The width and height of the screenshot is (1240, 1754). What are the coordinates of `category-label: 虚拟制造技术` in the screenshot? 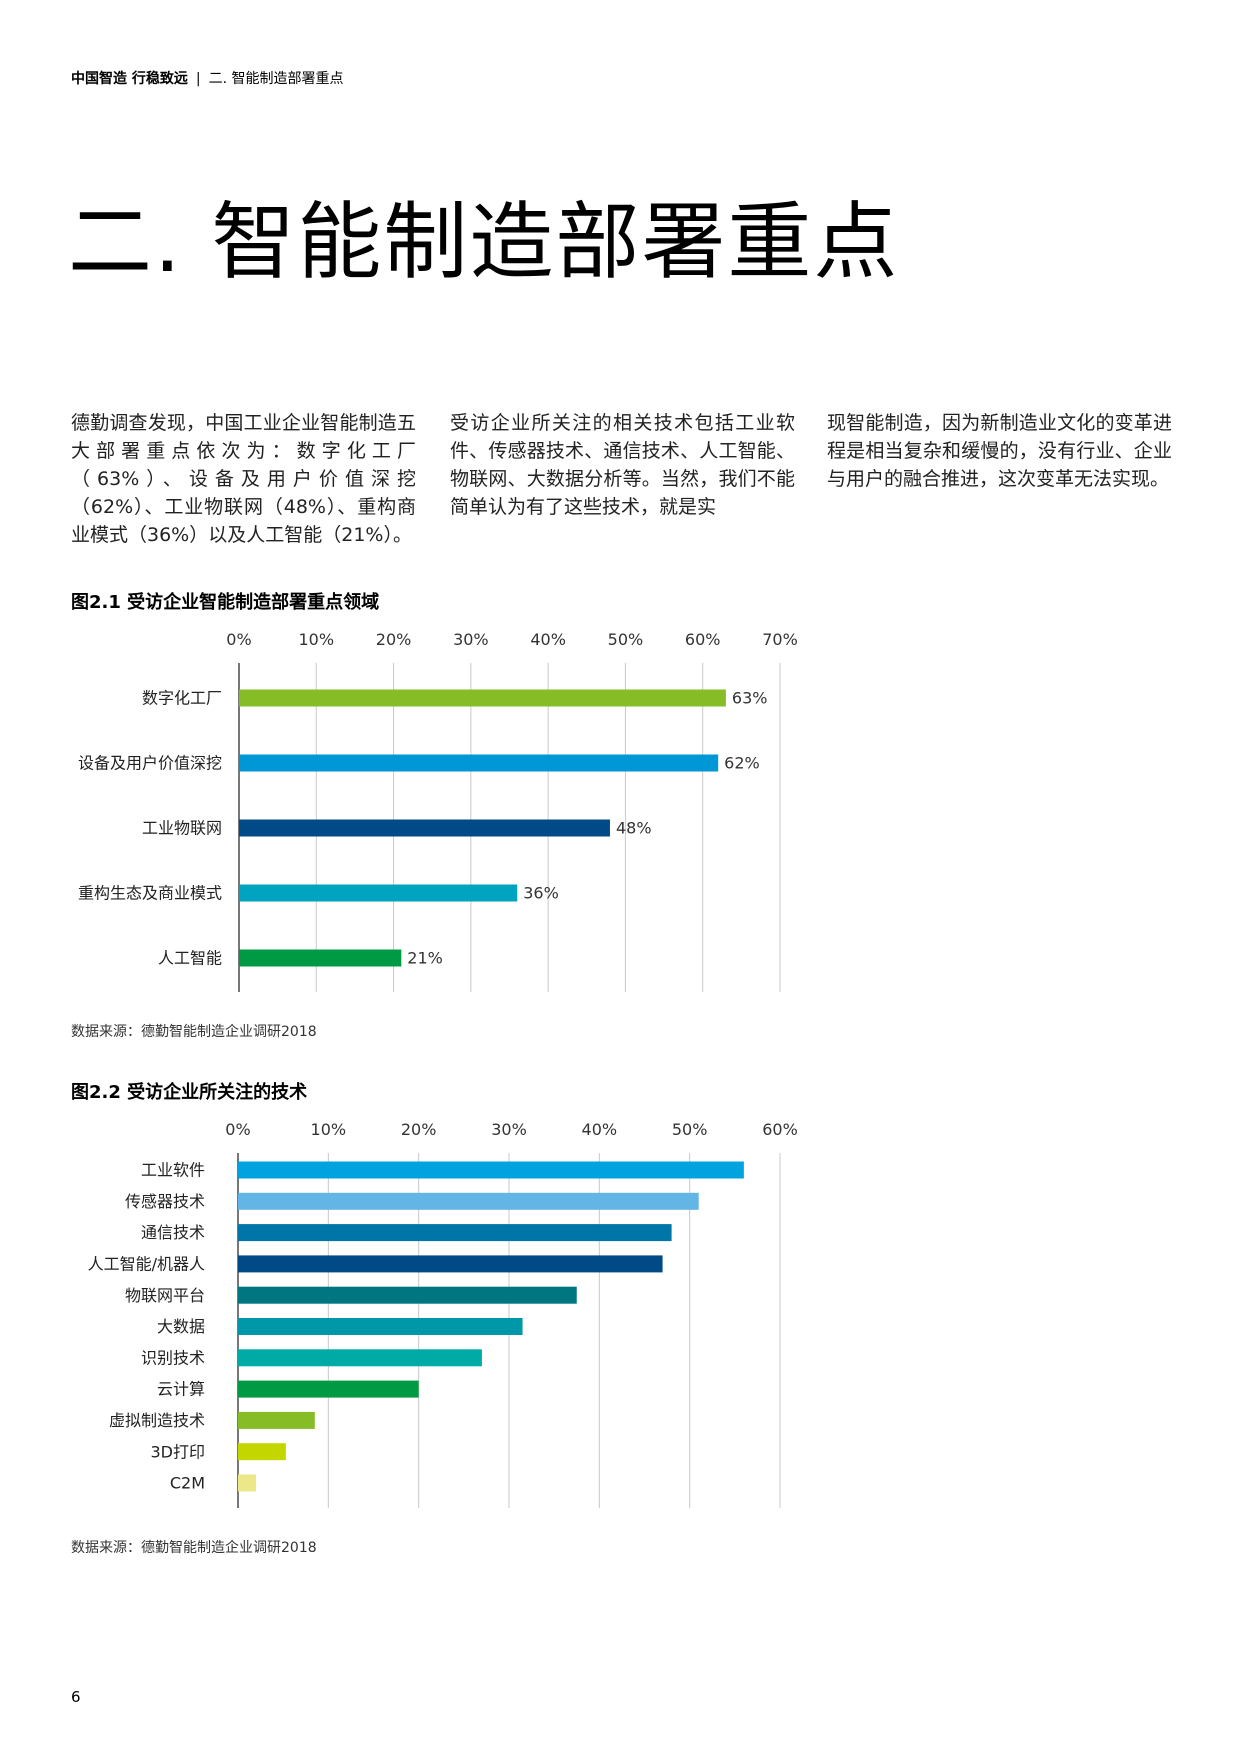 It's located at (157, 1420).